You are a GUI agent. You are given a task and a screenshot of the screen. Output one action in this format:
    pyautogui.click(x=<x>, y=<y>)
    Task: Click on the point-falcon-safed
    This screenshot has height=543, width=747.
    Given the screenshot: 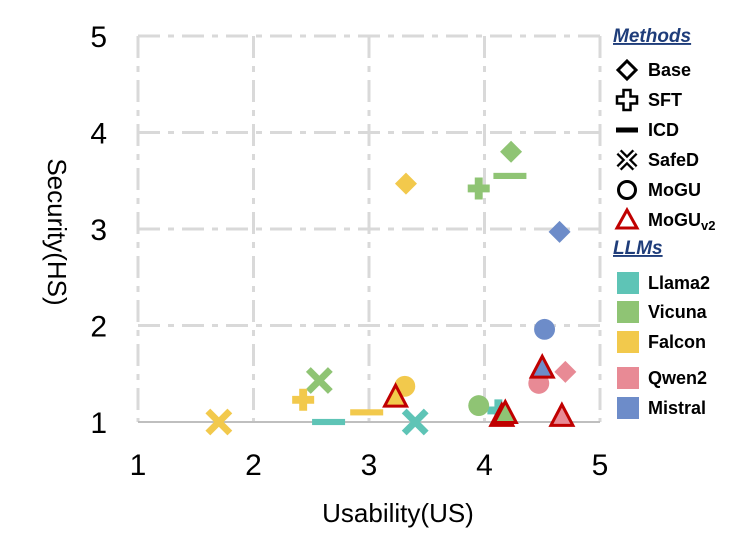 What is the action you would take?
    pyautogui.click(x=219, y=422)
    